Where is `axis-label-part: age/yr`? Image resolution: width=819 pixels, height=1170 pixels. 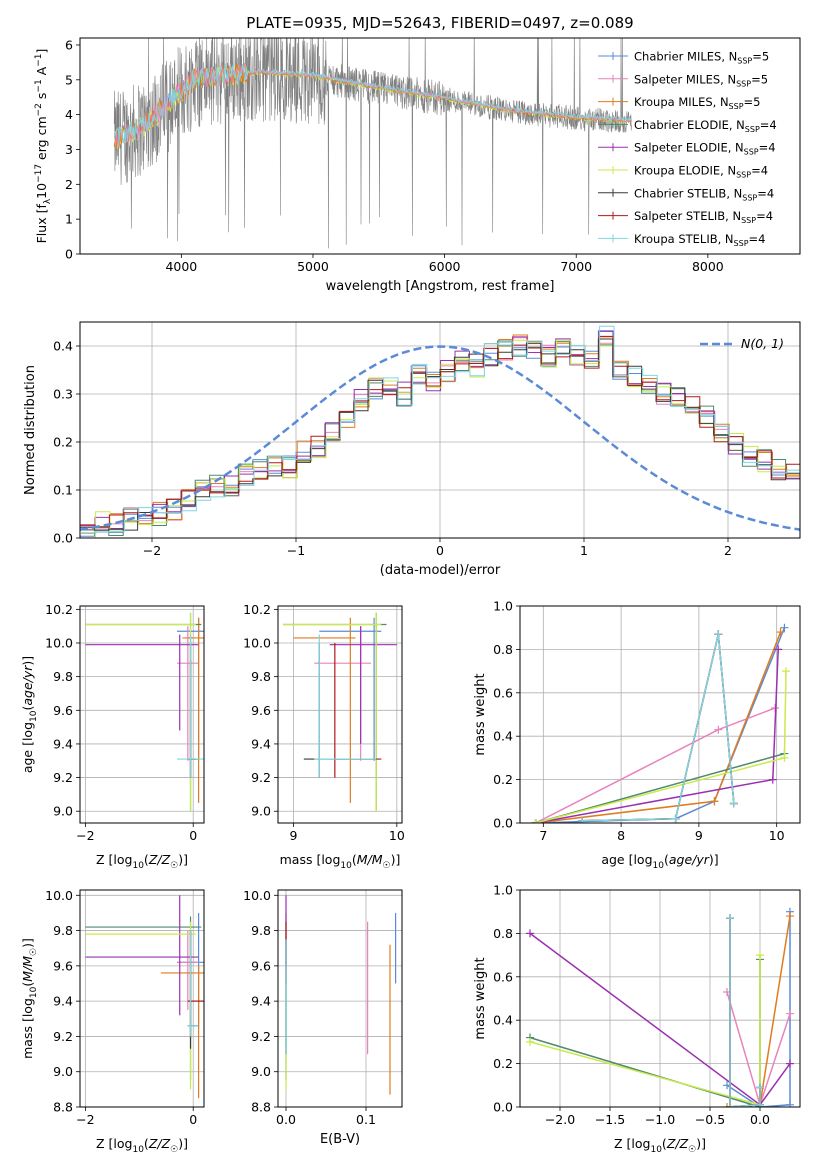 axis-label-part: age/yr is located at coordinates (27, 685).